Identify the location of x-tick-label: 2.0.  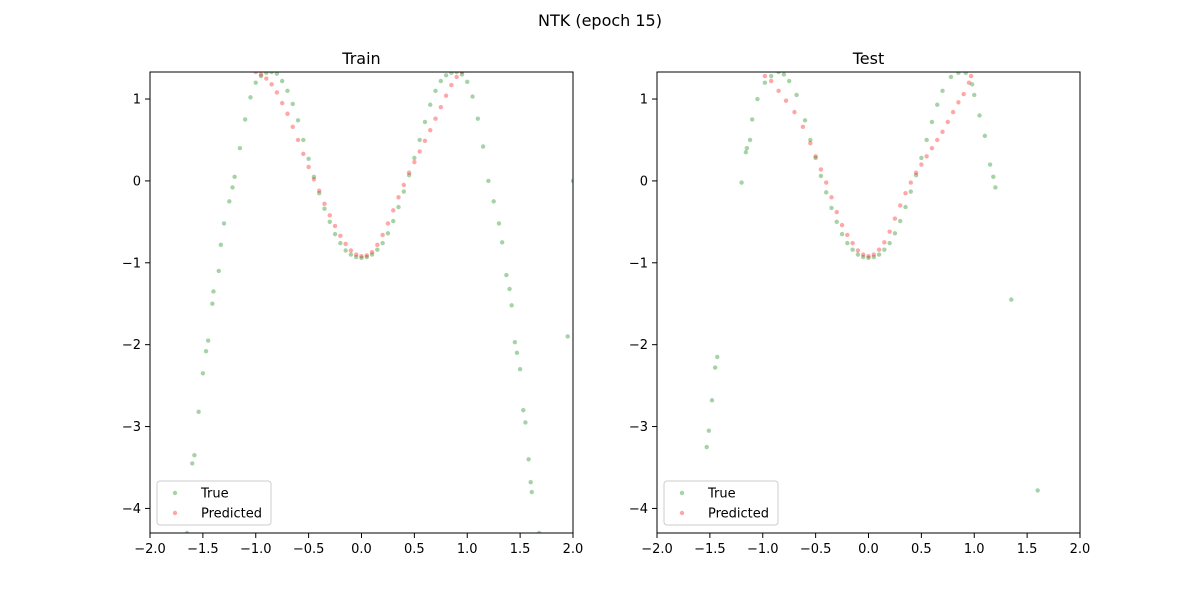
(573, 549).